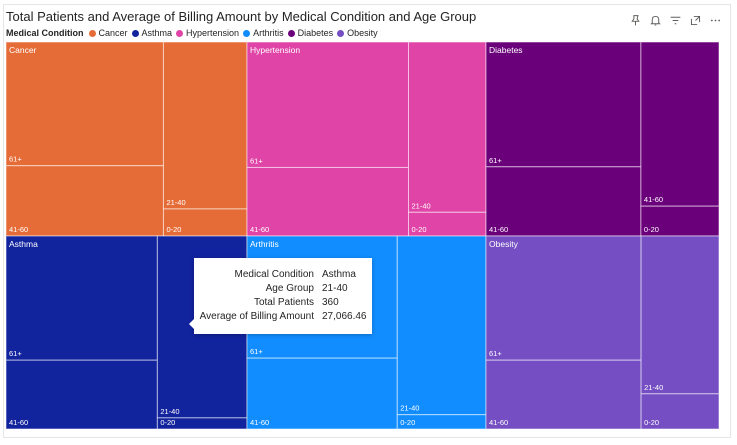  What do you see at coordinates (191, 324) in the screenshot?
I see `tooltip-caret` at bounding box center [191, 324].